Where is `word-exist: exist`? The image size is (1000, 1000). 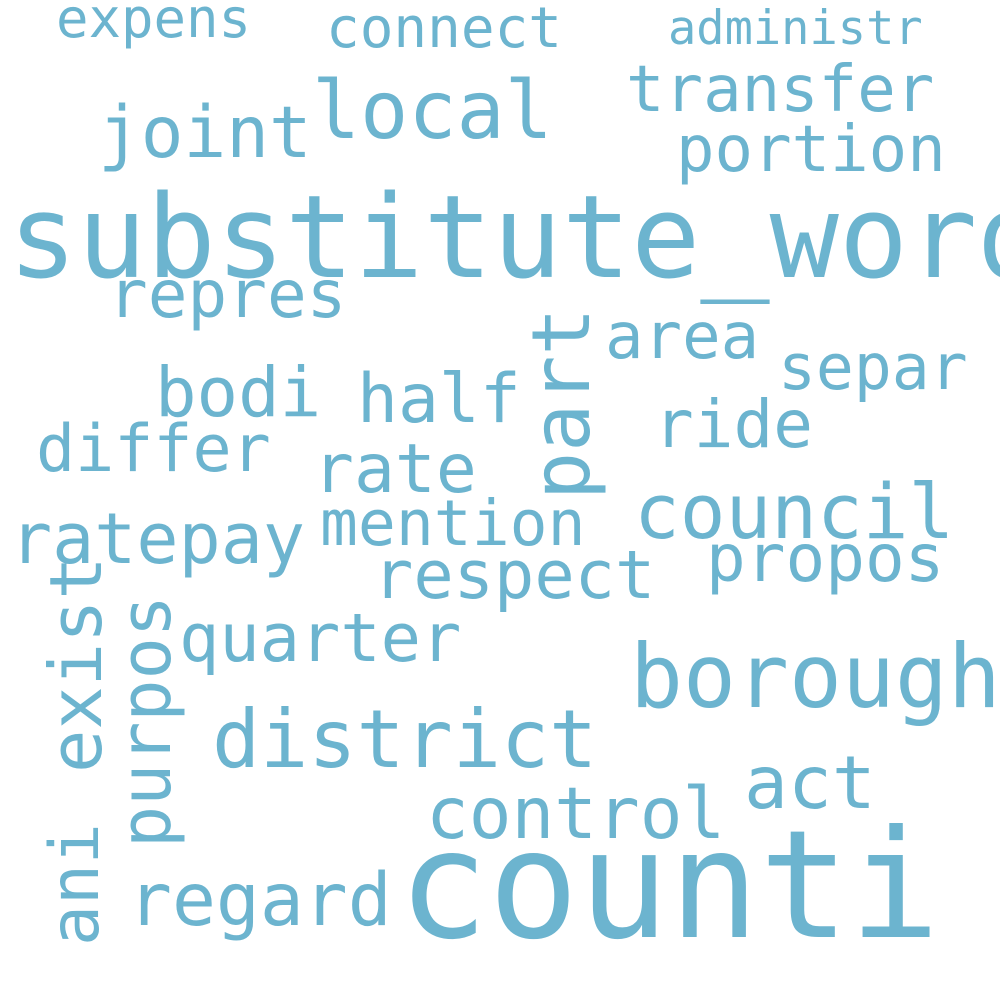 word-exist: exist is located at coordinates (76, 664).